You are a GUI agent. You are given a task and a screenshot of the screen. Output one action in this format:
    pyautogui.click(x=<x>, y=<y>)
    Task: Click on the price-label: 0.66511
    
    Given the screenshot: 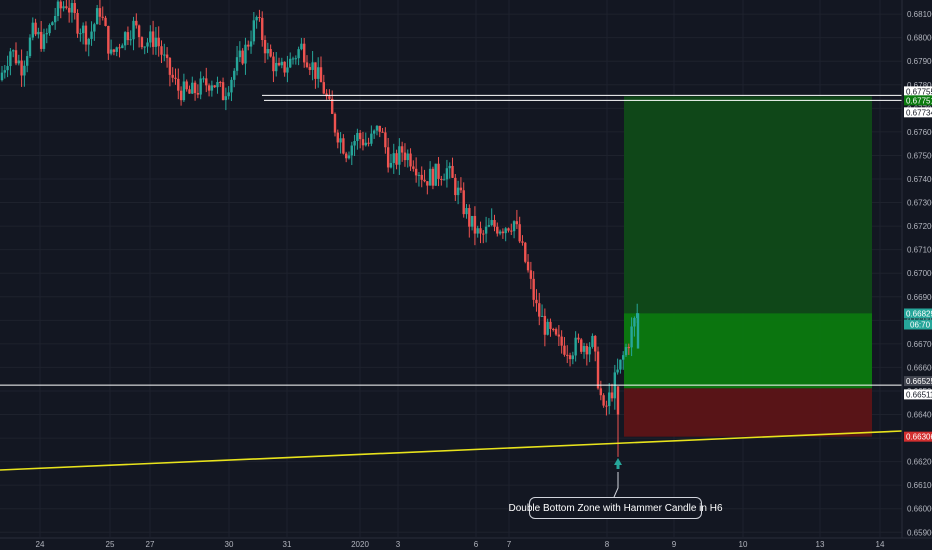 What is the action you would take?
    pyautogui.click(x=919, y=394)
    